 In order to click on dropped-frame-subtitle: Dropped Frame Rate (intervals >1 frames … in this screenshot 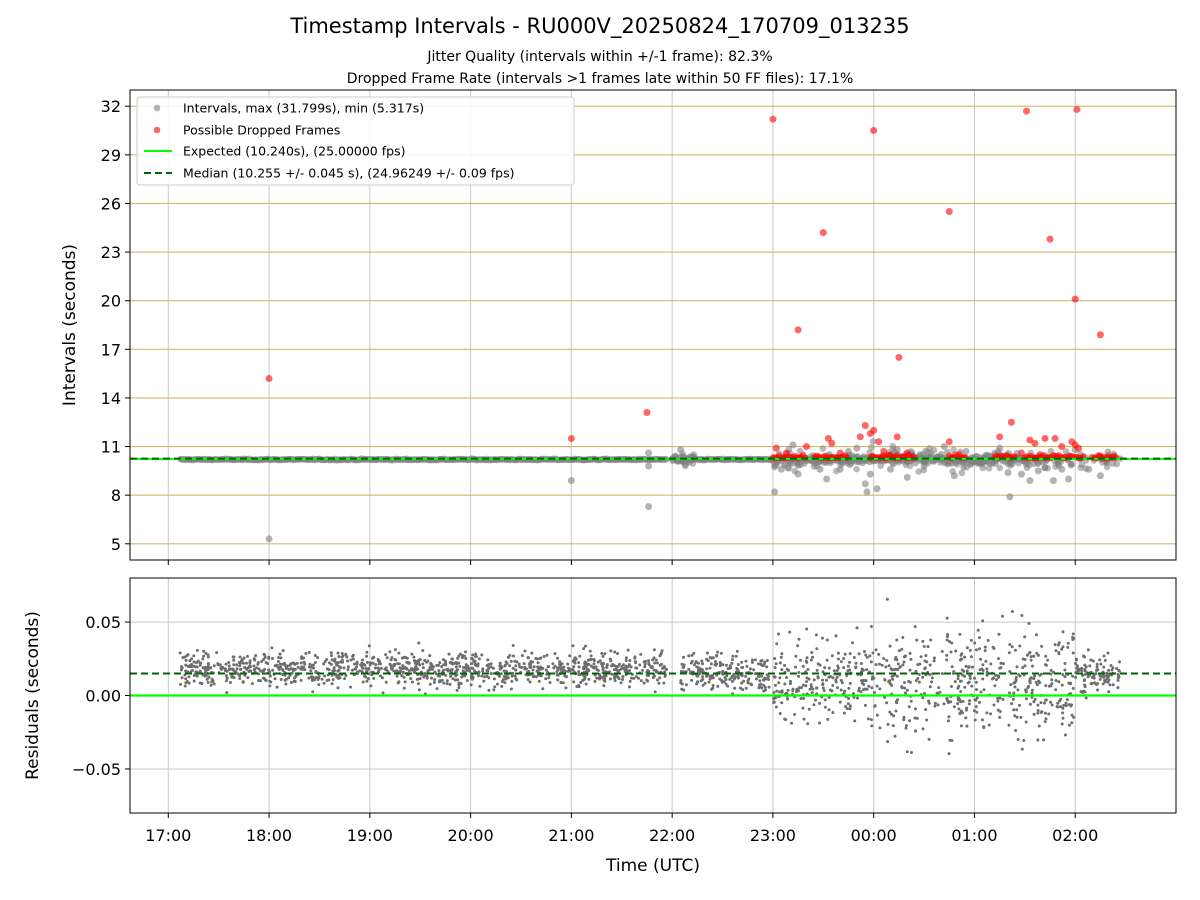, I will do `click(600, 79)`.